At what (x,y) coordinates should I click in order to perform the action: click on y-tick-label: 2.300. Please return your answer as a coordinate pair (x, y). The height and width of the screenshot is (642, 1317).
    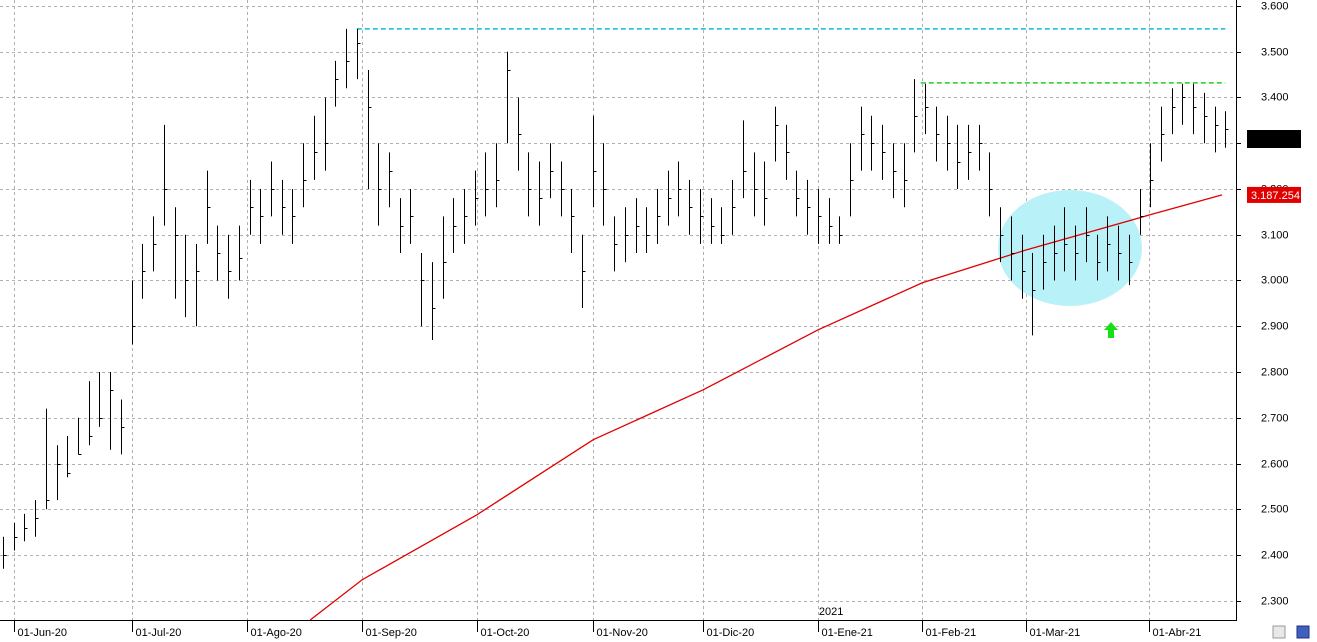
    Looking at the image, I should click on (1275, 601).